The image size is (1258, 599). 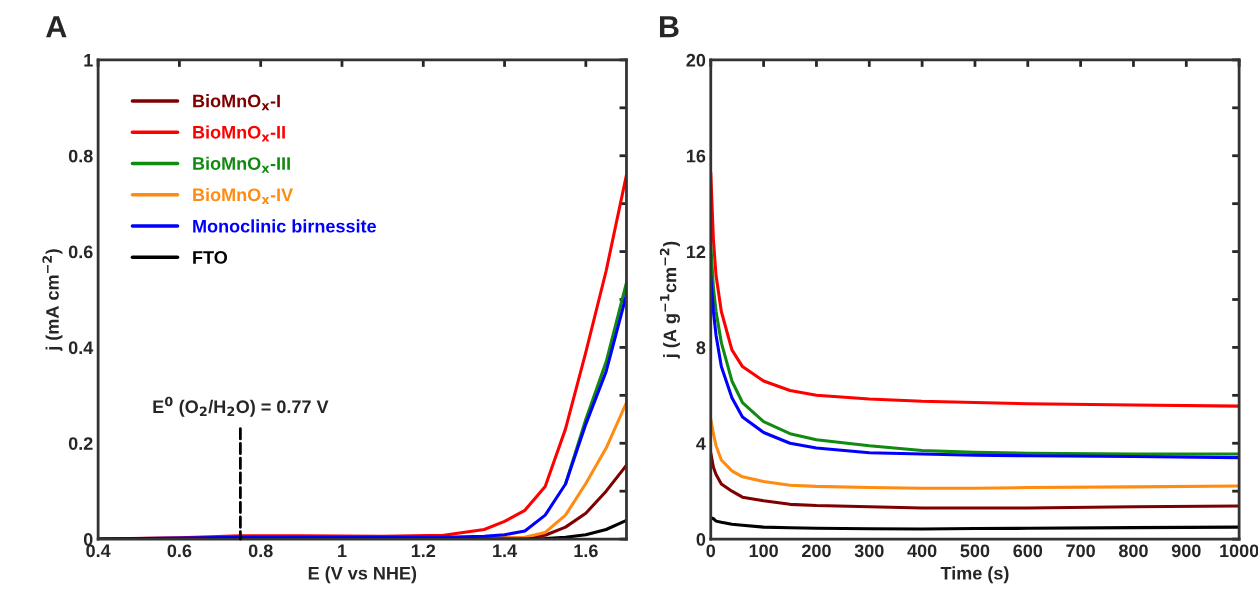 I want to click on x-tick-label: 500, so click(x=975, y=551).